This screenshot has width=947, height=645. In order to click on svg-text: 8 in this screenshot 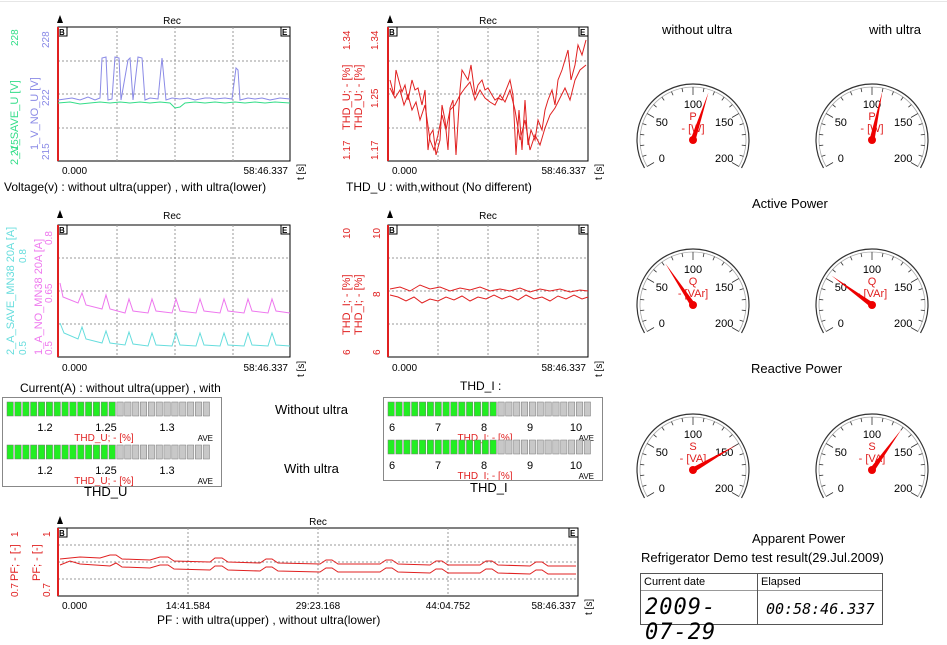, I will do `click(377, 294)`.